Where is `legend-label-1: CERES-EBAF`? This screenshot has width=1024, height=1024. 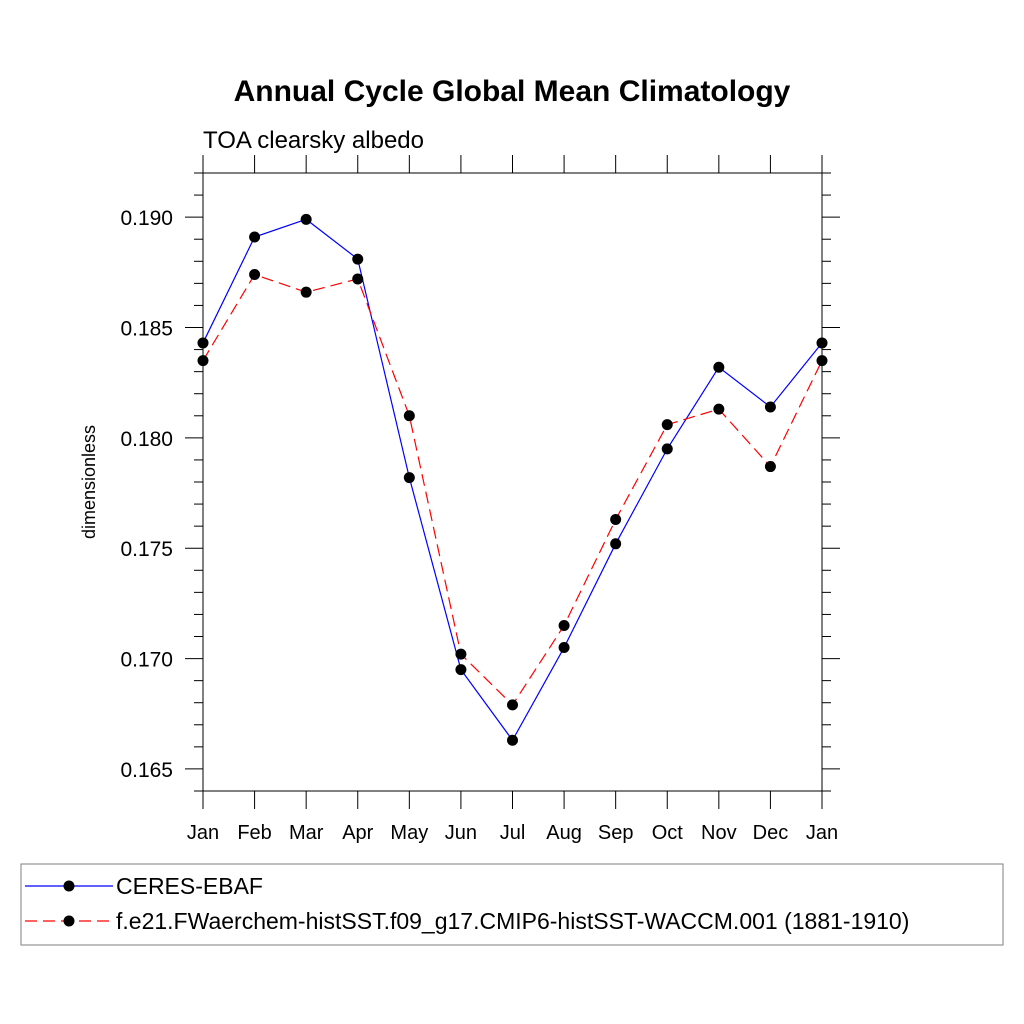 legend-label-1: CERES-EBAF is located at coordinates (189, 886).